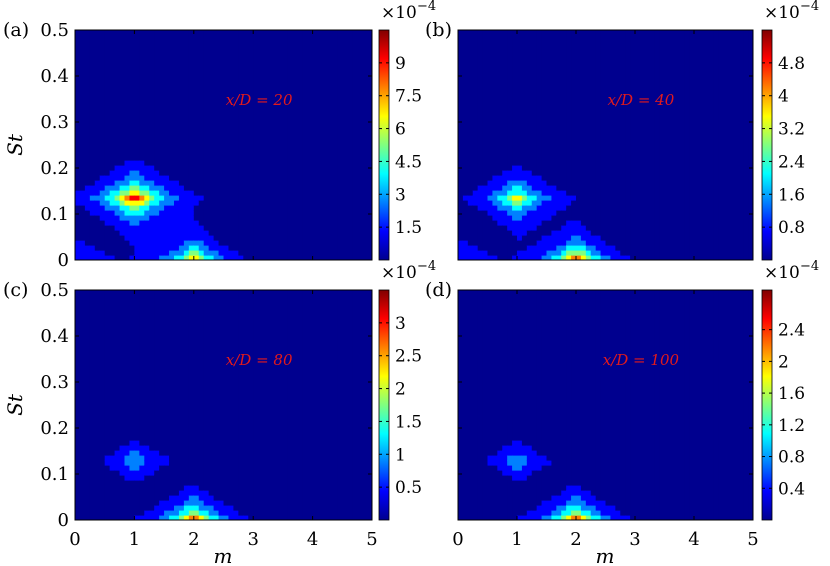 The width and height of the screenshot is (830, 566). What do you see at coordinates (408, 162) in the screenshot?
I see `colorbar-tick-label: 4.5` at bounding box center [408, 162].